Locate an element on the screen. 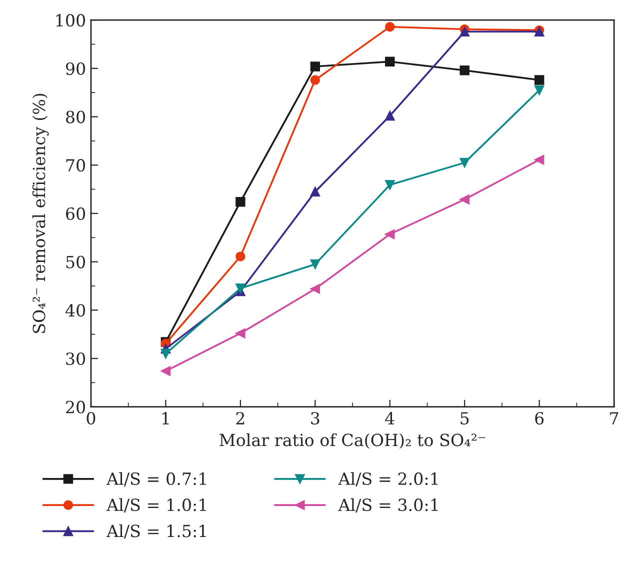 This screenshot has width=619, height=573. y-tick-label: 40 is located at coordinates (75, 310).